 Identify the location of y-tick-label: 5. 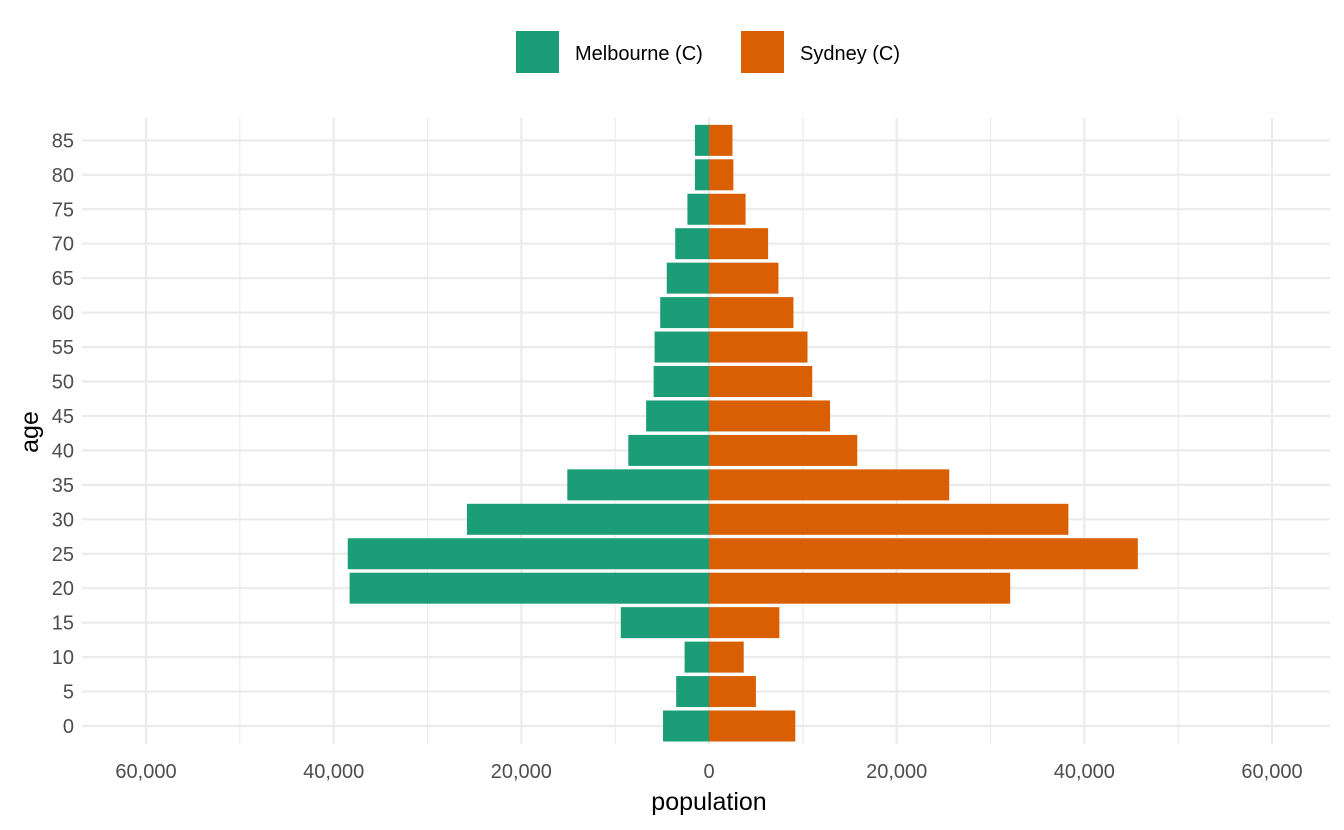
(68, 693).